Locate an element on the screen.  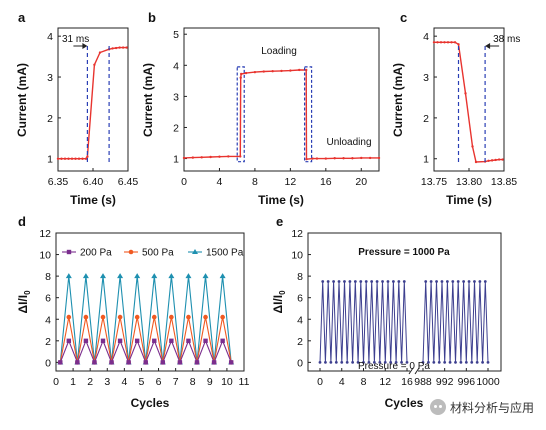
e-axis-break-gap is located at coordinates (414, 371).